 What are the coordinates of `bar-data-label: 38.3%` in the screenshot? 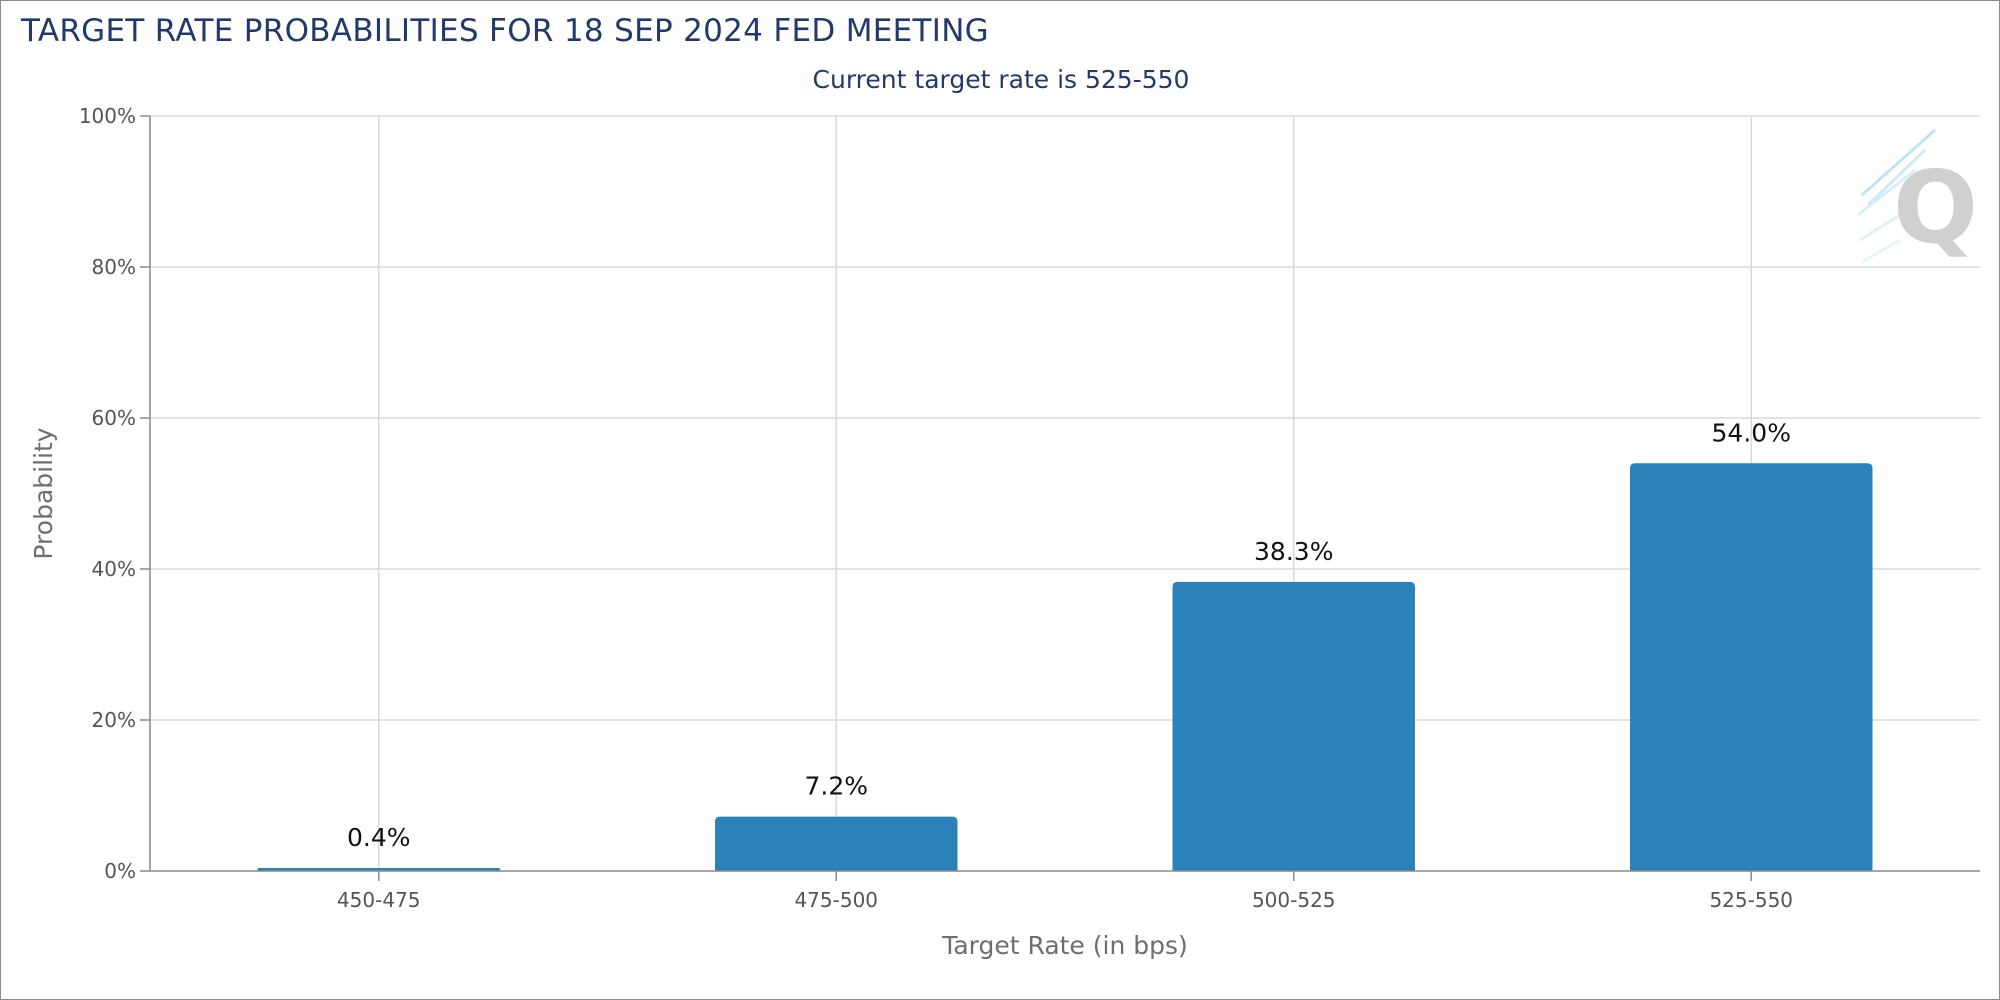 It's located at (1293, 551).